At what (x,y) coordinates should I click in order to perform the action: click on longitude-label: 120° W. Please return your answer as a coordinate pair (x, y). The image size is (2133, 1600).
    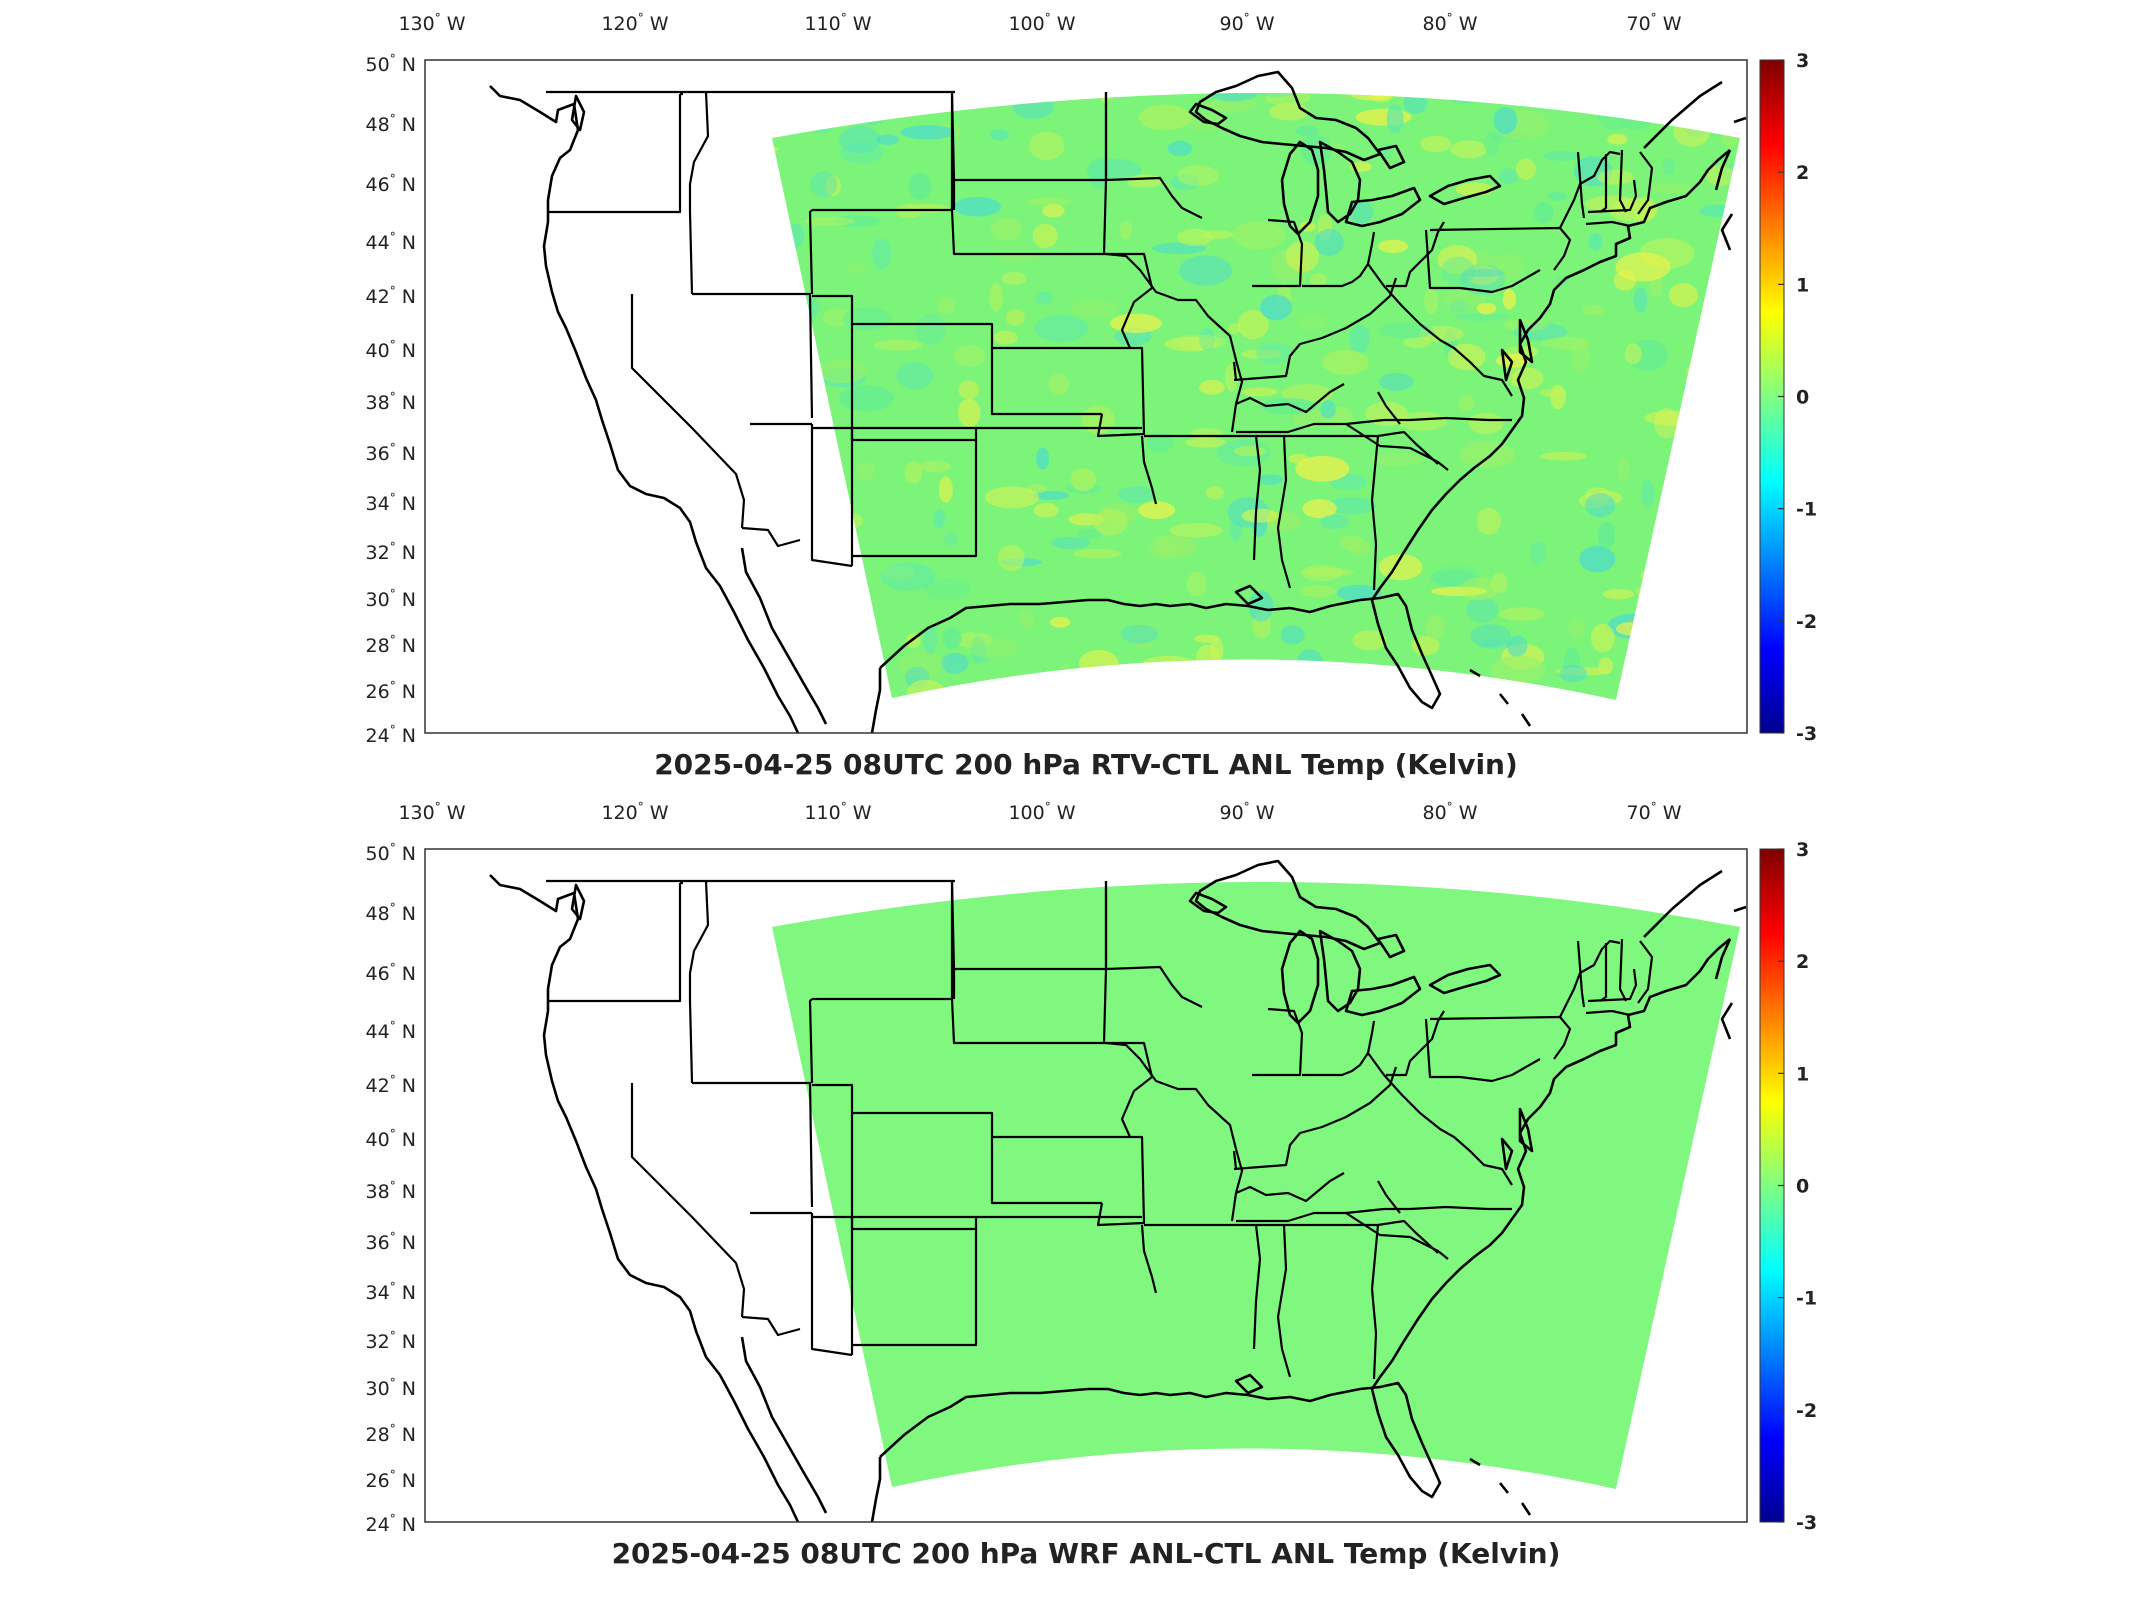
    Looking at the image, I should click on (634, 23).